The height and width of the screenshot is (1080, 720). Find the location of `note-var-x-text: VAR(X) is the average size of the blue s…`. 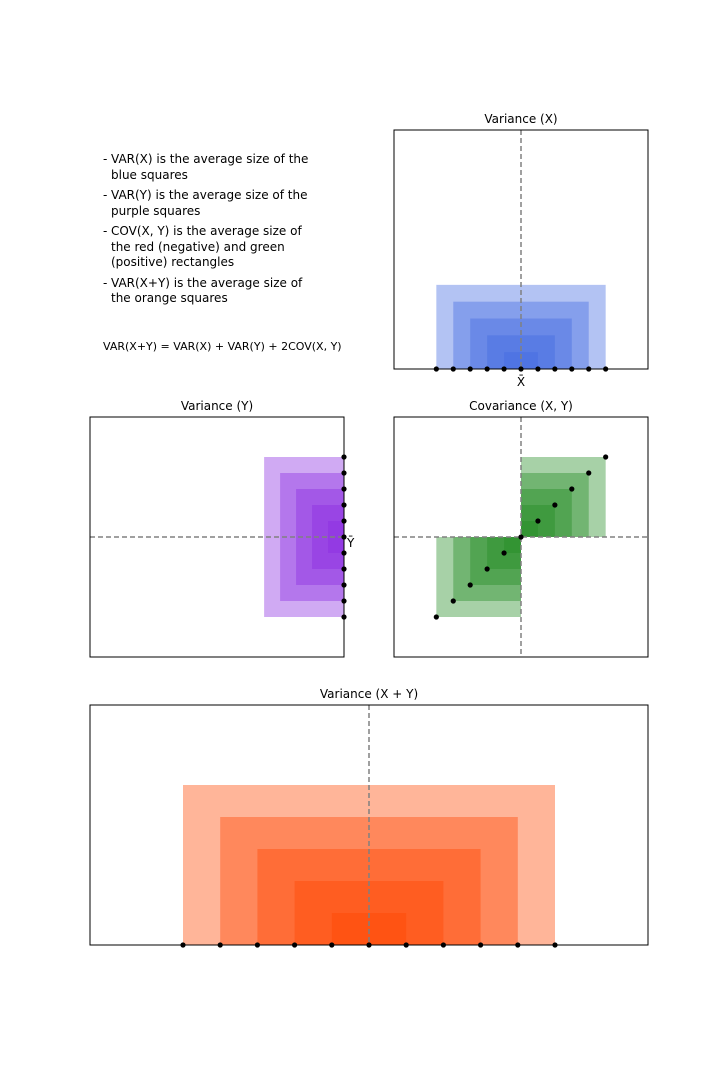

note-var-x-text: VAR(X) is the average size of the blue s… is located at coordinates (210, 167).